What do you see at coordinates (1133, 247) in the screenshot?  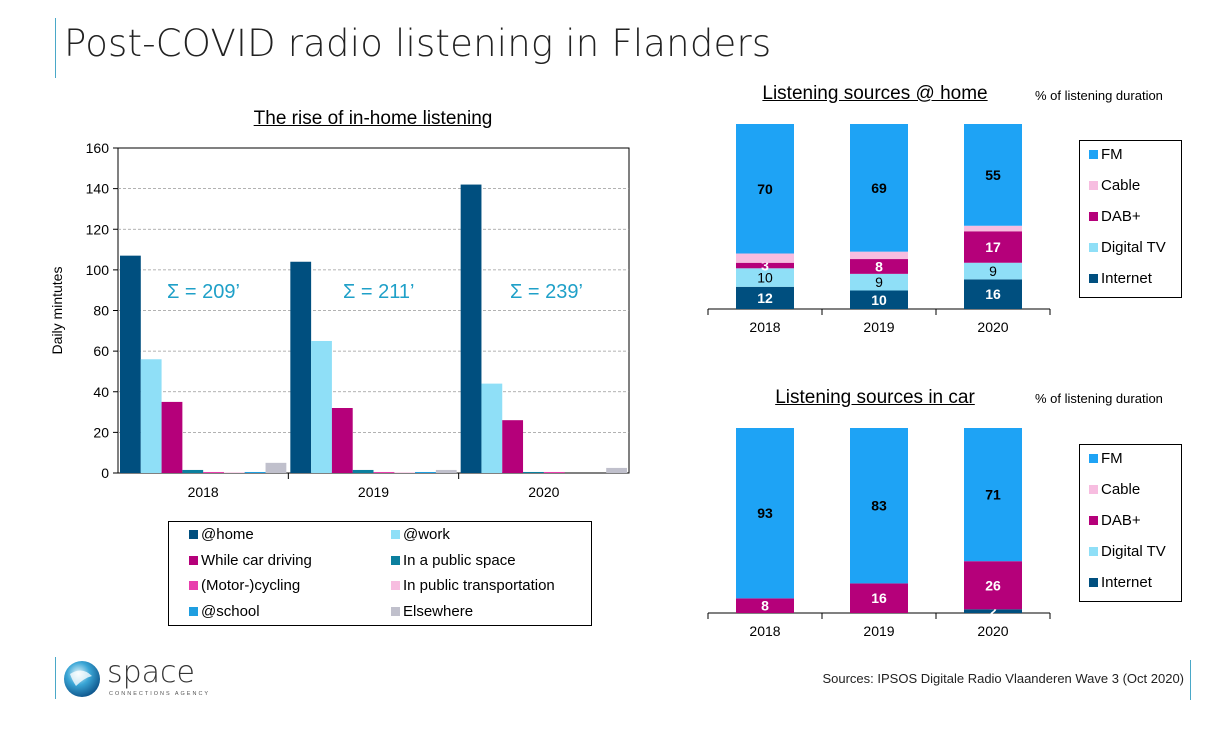 I see `legend-label: Digital TV` at bounding box center [1133, 247].